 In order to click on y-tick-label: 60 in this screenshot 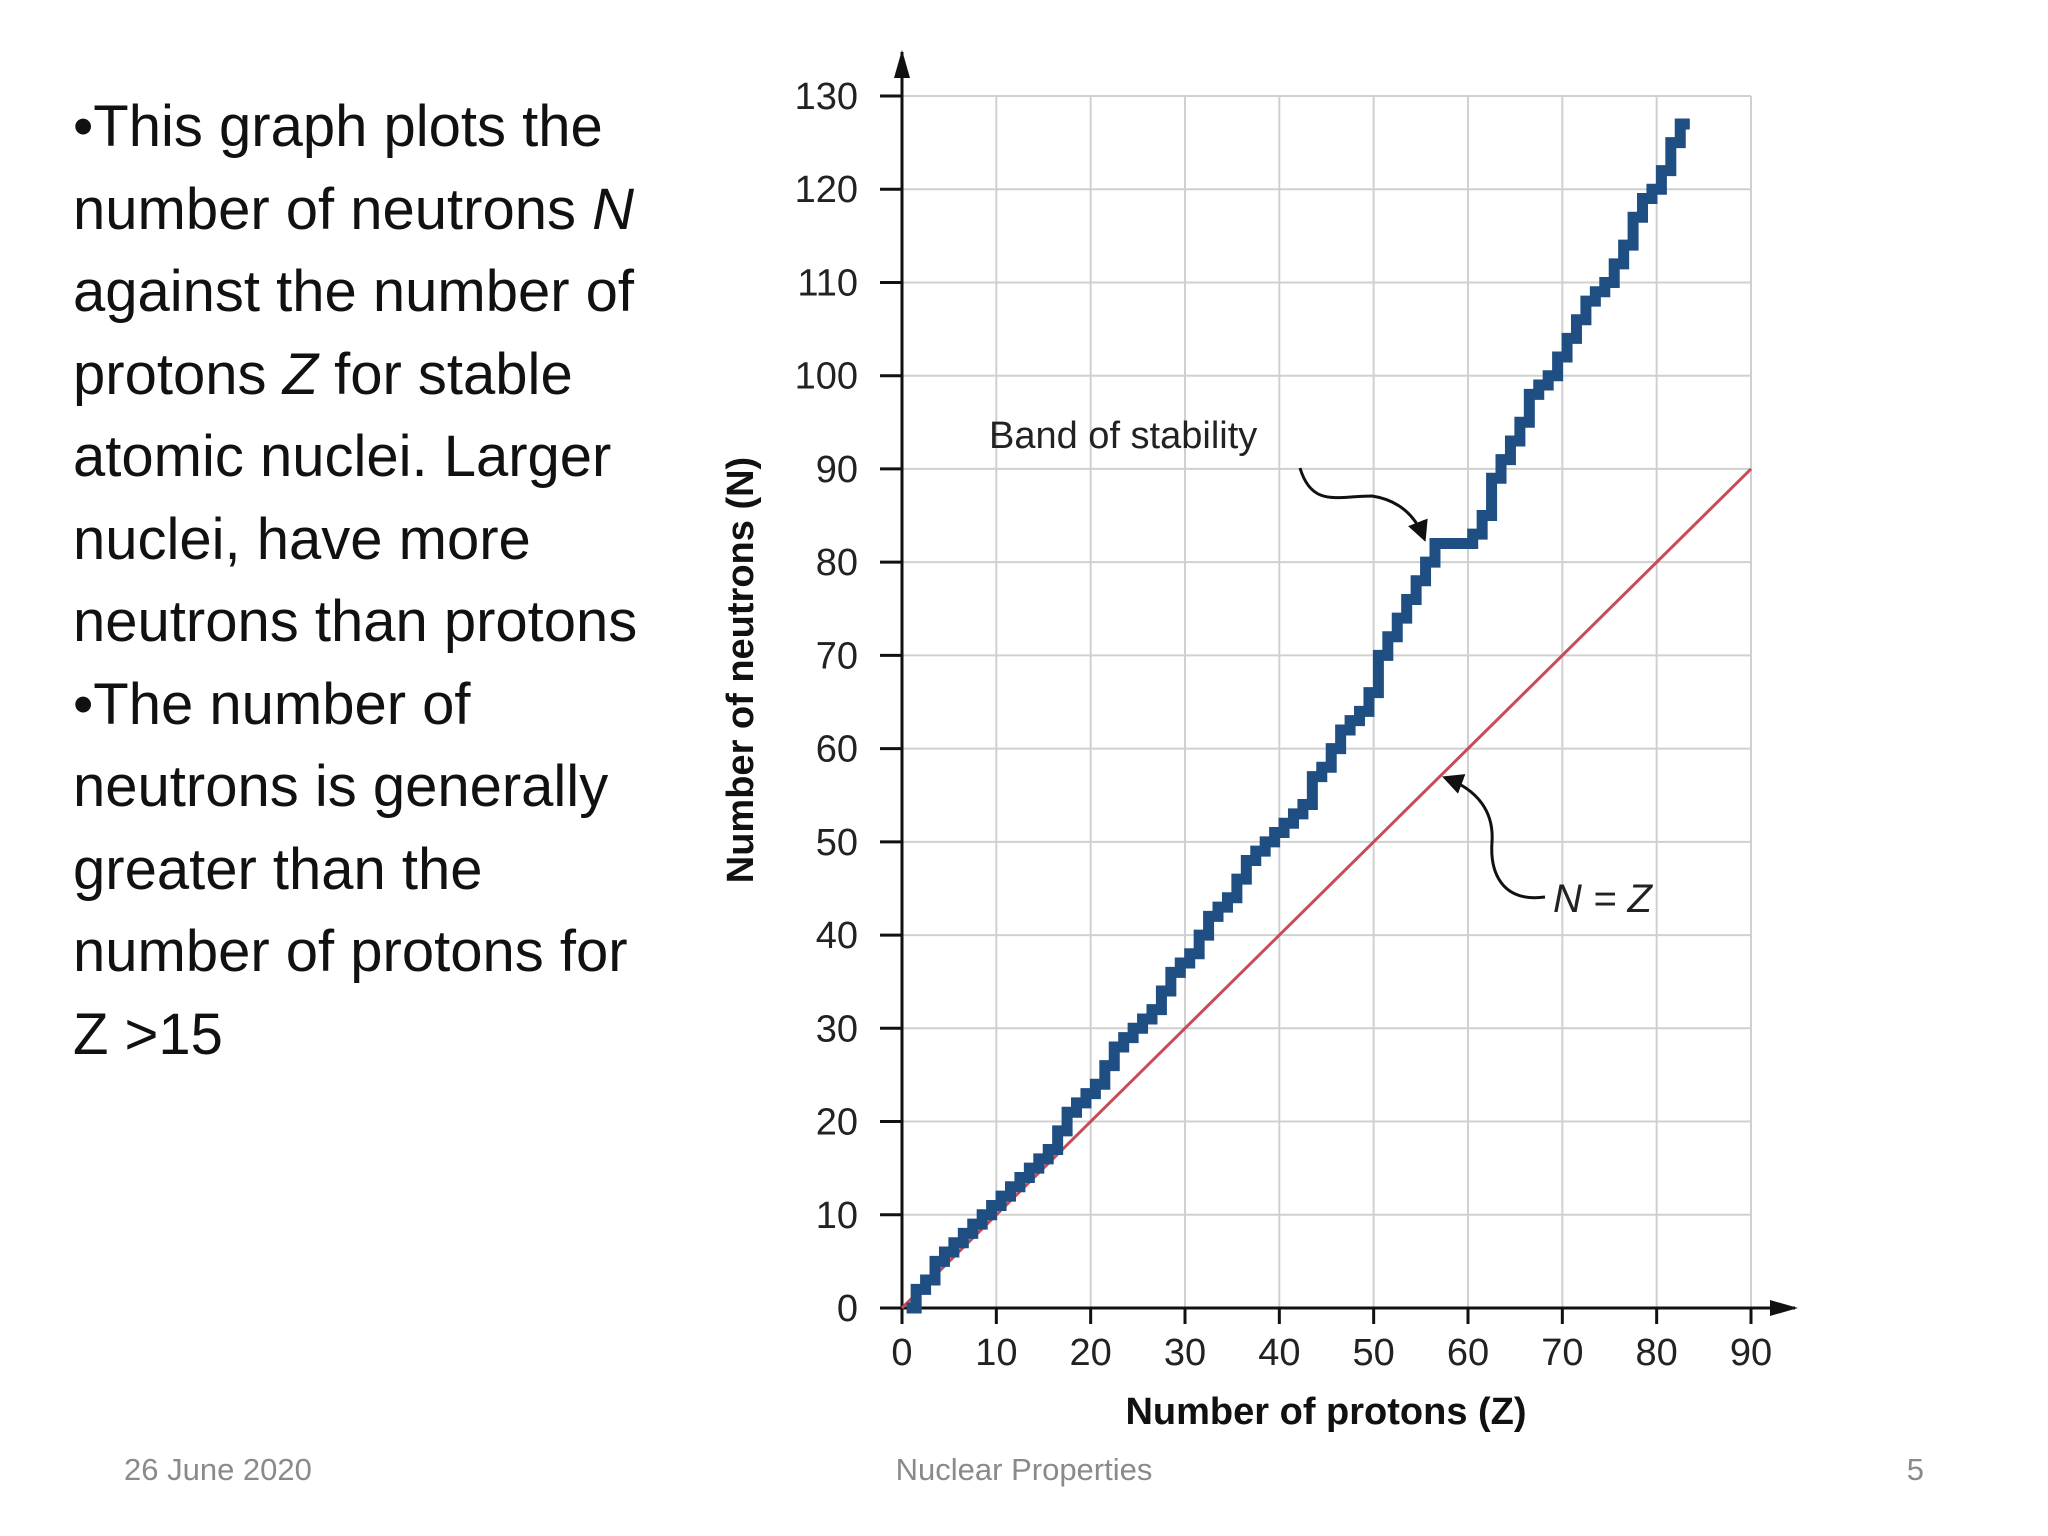, I will do `click(837, 750)`.